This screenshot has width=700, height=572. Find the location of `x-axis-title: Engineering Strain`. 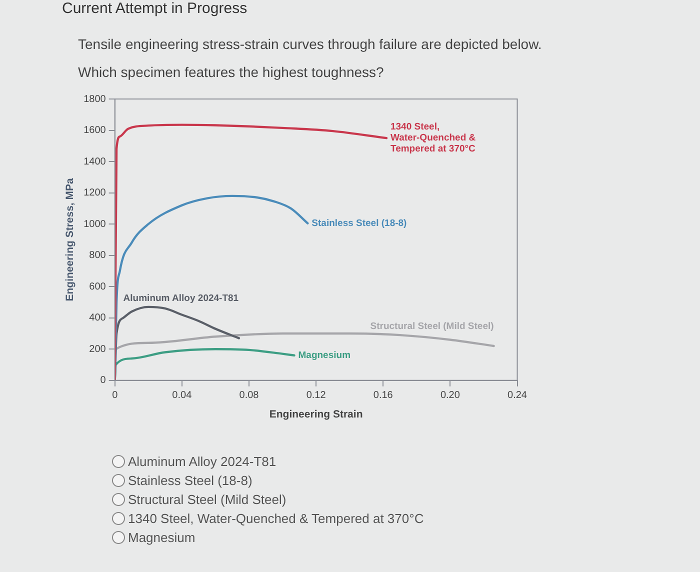

x-axis-title: Engineering Strain is located at coordinates (316, 414).